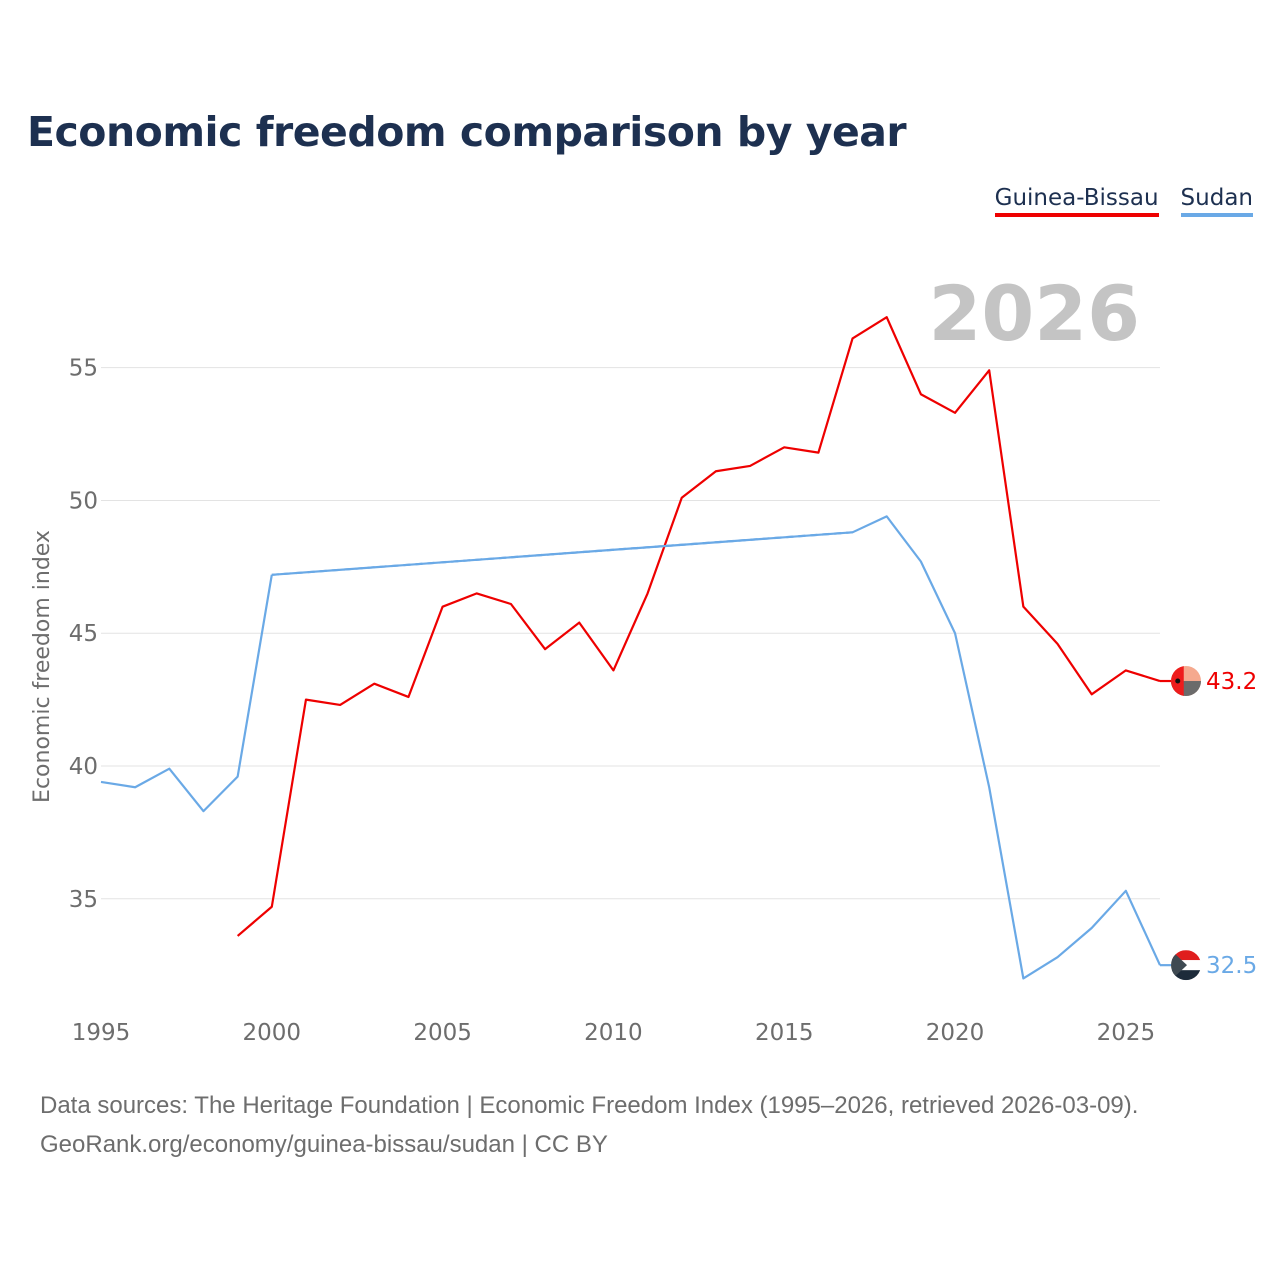  I want to click on x-tick-label: 2005, so click(442, 1033).